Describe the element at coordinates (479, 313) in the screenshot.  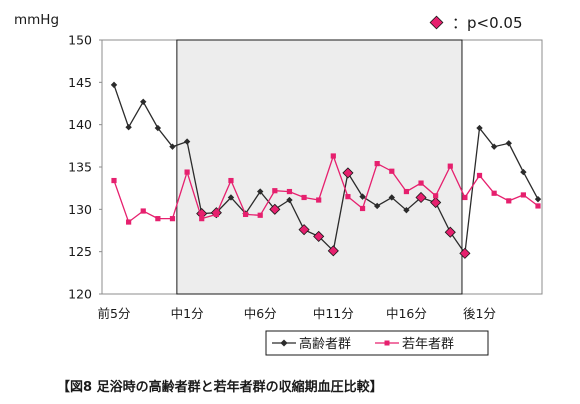
I see `x-tick-label: 後1分` at that location.